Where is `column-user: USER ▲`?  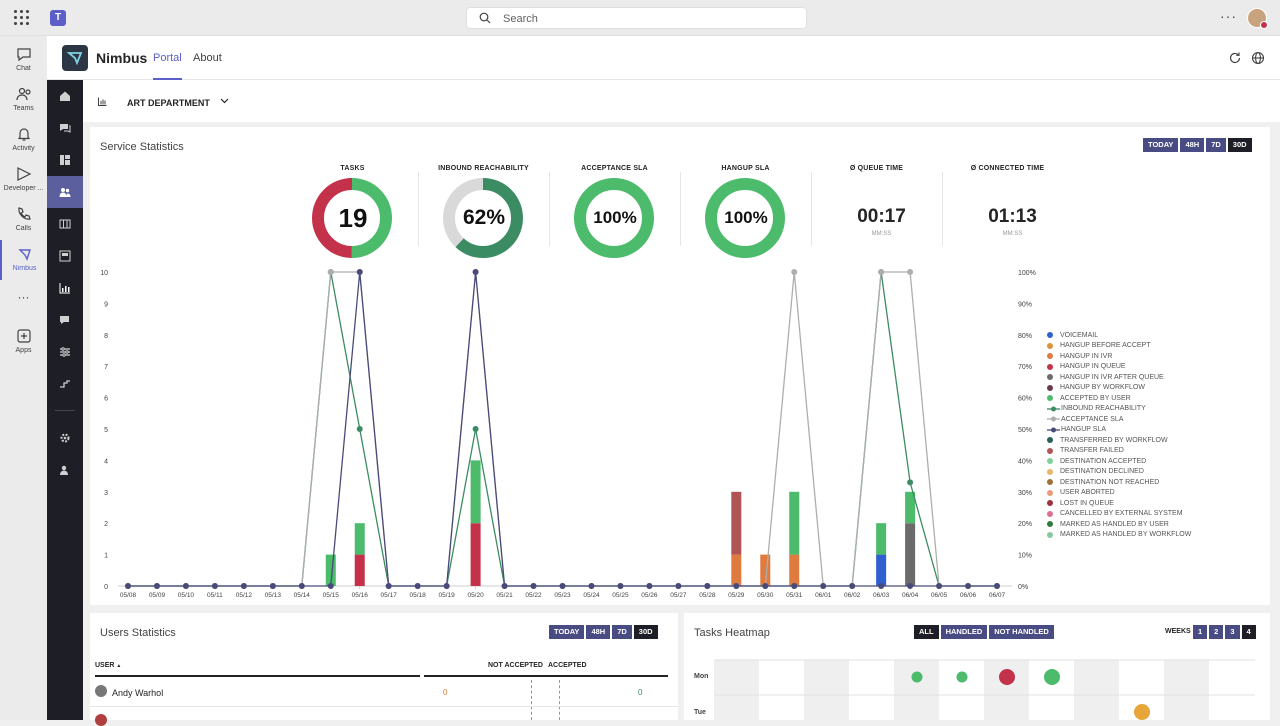 column-user: USER ▲ is located at coordinates (108, 665).